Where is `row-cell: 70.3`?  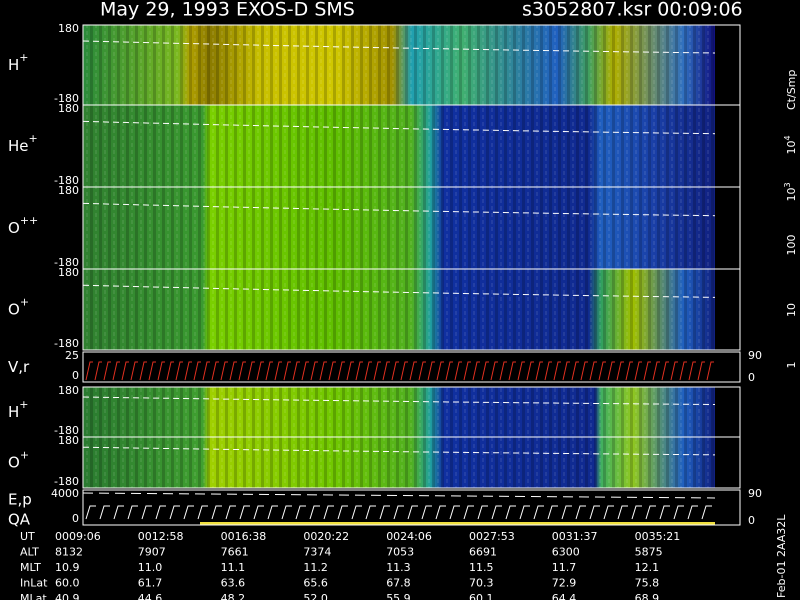 row-cell: 70.3 is located at coordinates (481, 583).